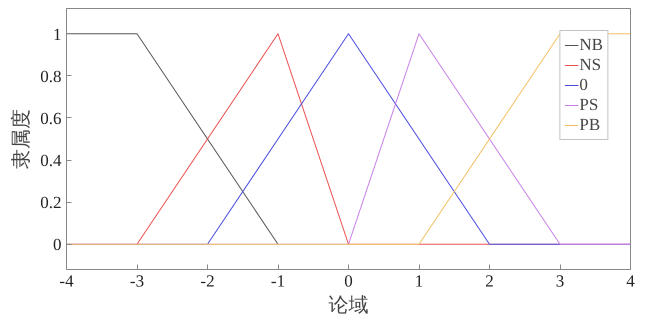  Describe the element at coordinates (66, 281) in the screenshot. I see `x-tick-label: -4` at that location.